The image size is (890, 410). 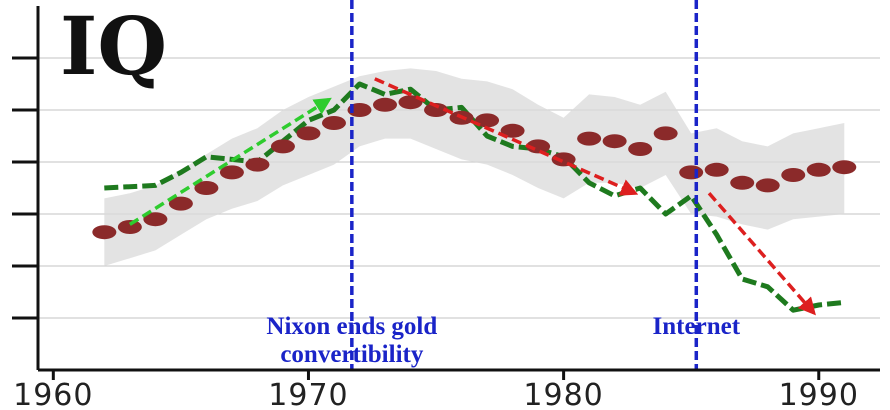 What do you see at coordinates (351, 326) in the screenshot?
I see `event-label-1-line-1: Nixon ends gold` at bounding box center [351, 326].